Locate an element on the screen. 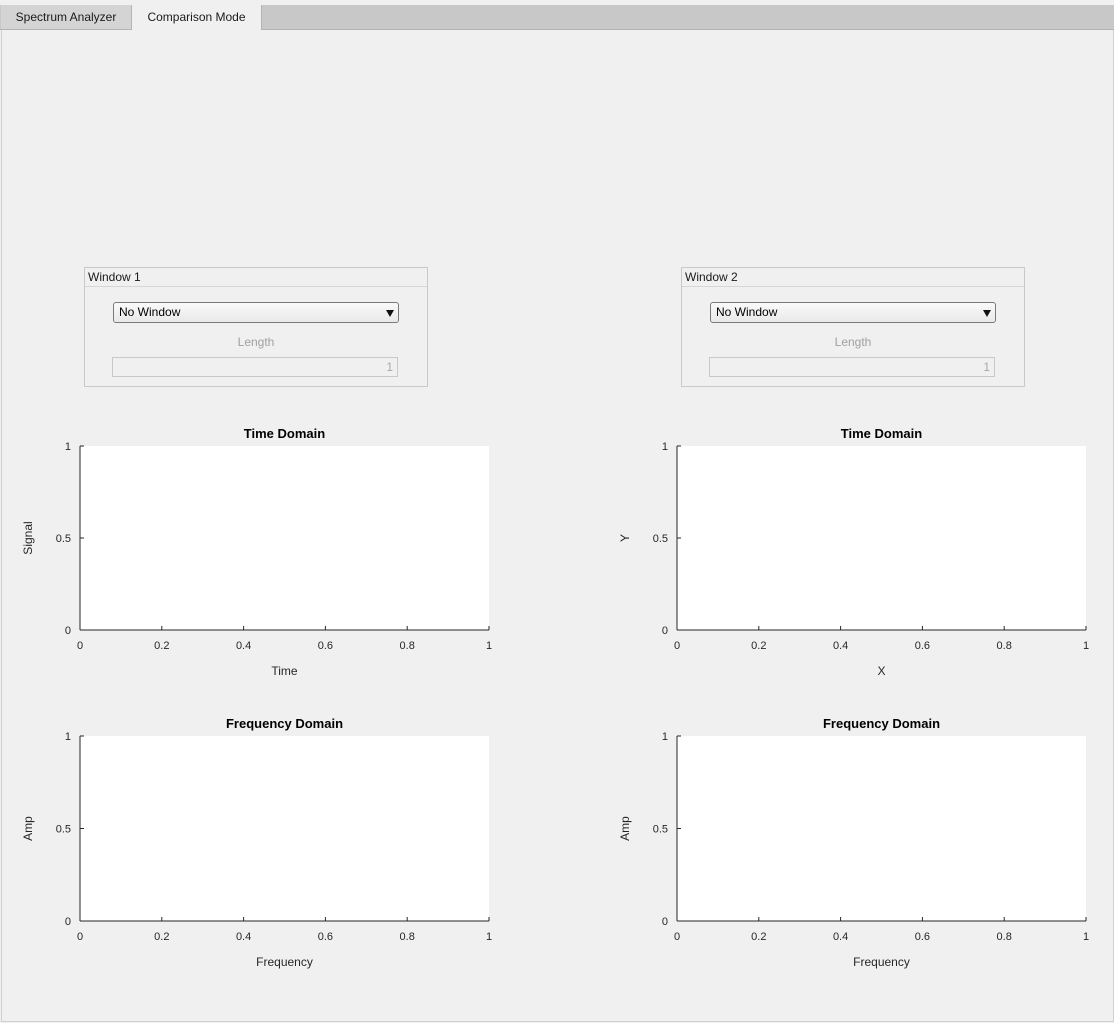  chart-2-axes-background is located at coordinates (881, 538).